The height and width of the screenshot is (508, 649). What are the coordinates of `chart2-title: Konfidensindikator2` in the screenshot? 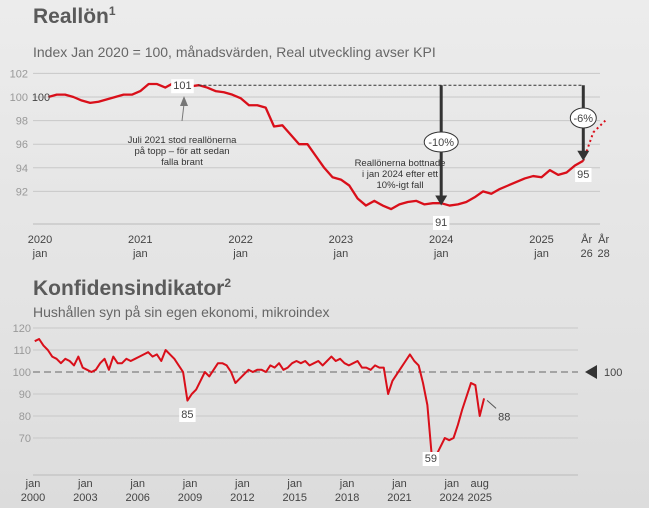 It's located at (132, 288).